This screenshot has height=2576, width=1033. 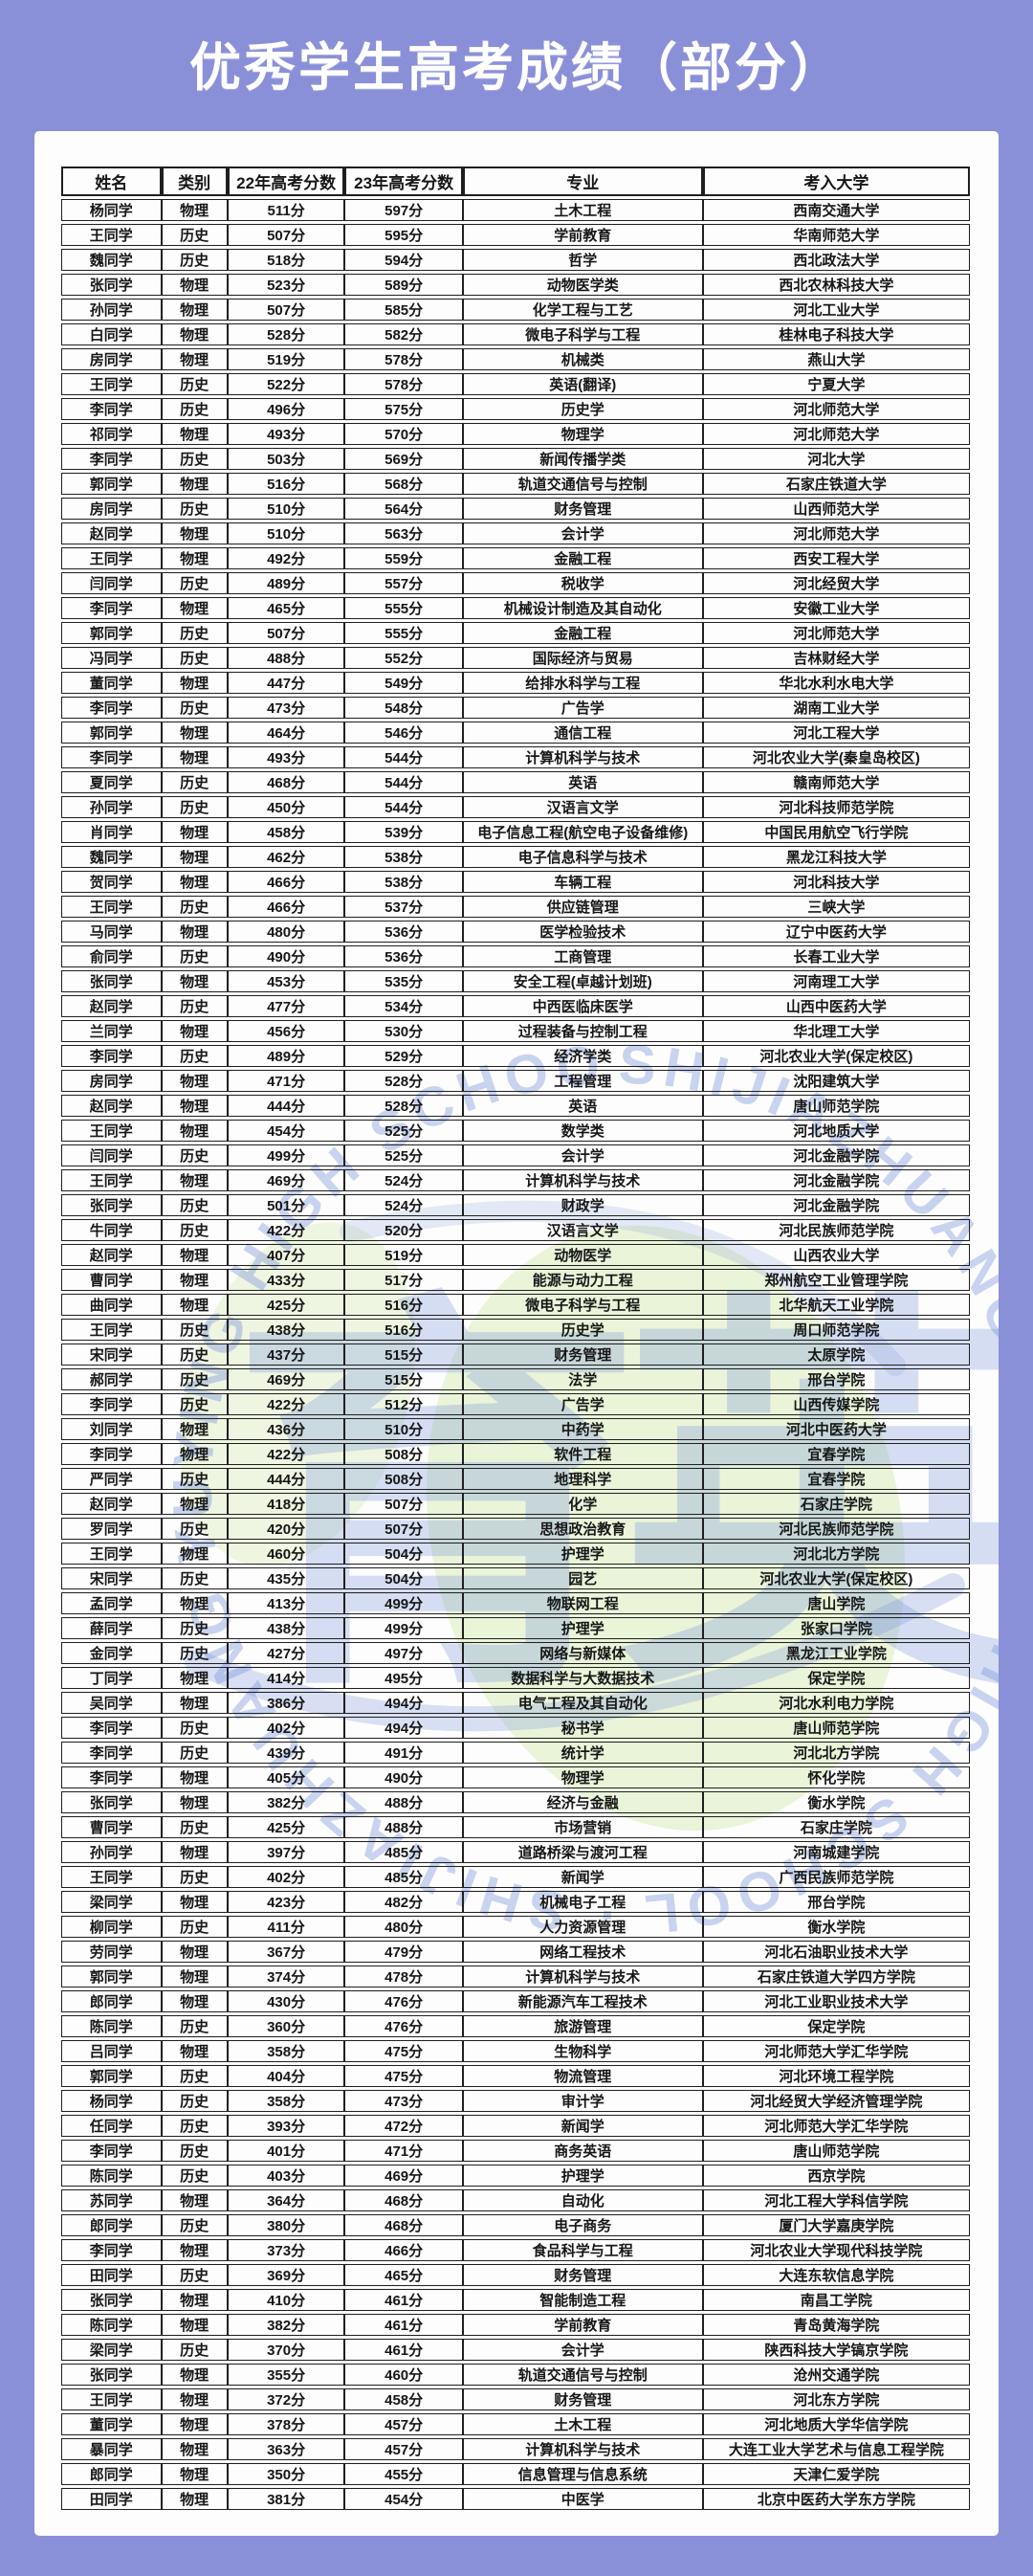 What do you see at coordinates (286, 1155) in the screenshot?
I see `cell-score-2022: 499分` at bounding box center [286, 1155].